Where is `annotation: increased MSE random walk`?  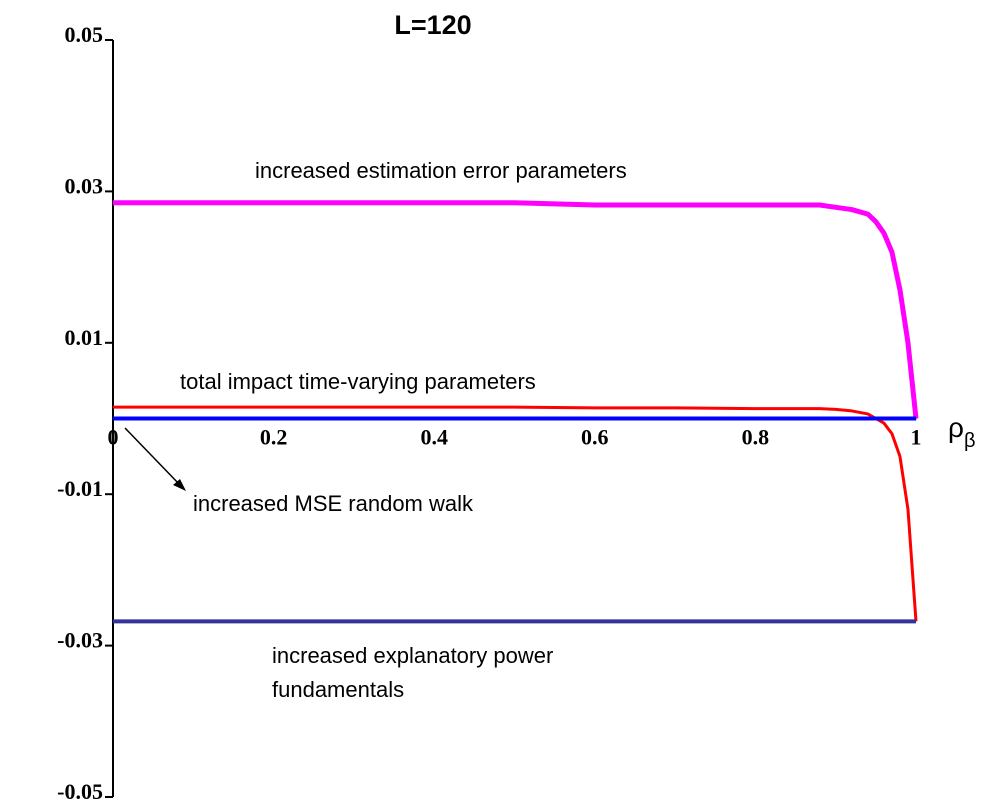
annotation: increased MSE random walk is located at coordinates (333, 503).